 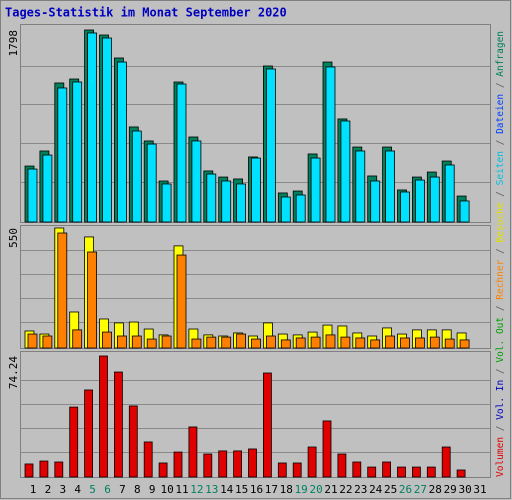 I want to click on x-tick-label: 22, so click(x=345, y=489).